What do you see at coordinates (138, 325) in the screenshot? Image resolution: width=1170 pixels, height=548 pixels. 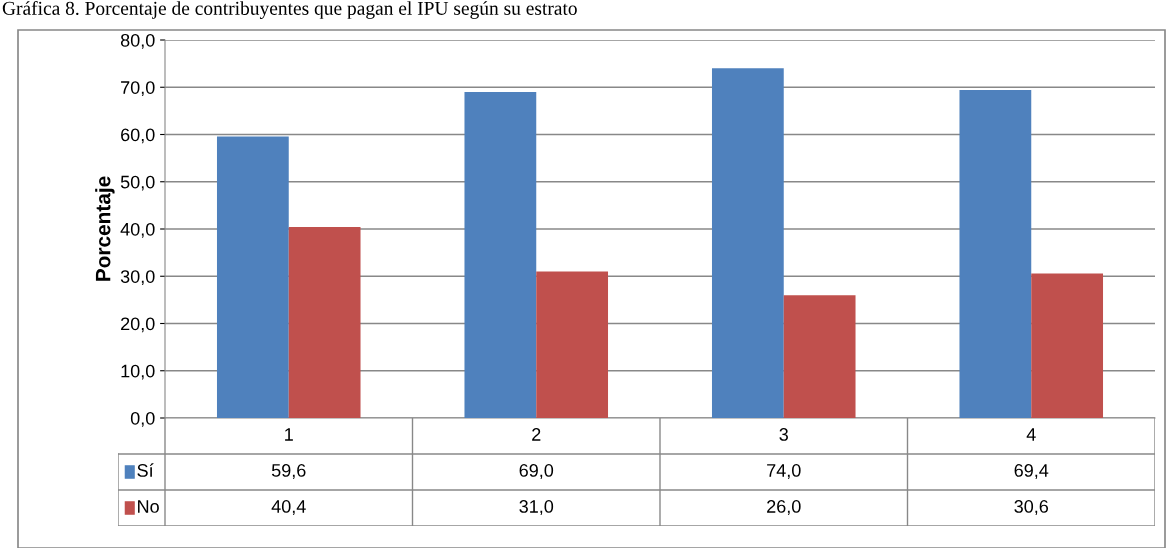 I see `y-tick-label: 20,0` at bounding box center [138, 325].